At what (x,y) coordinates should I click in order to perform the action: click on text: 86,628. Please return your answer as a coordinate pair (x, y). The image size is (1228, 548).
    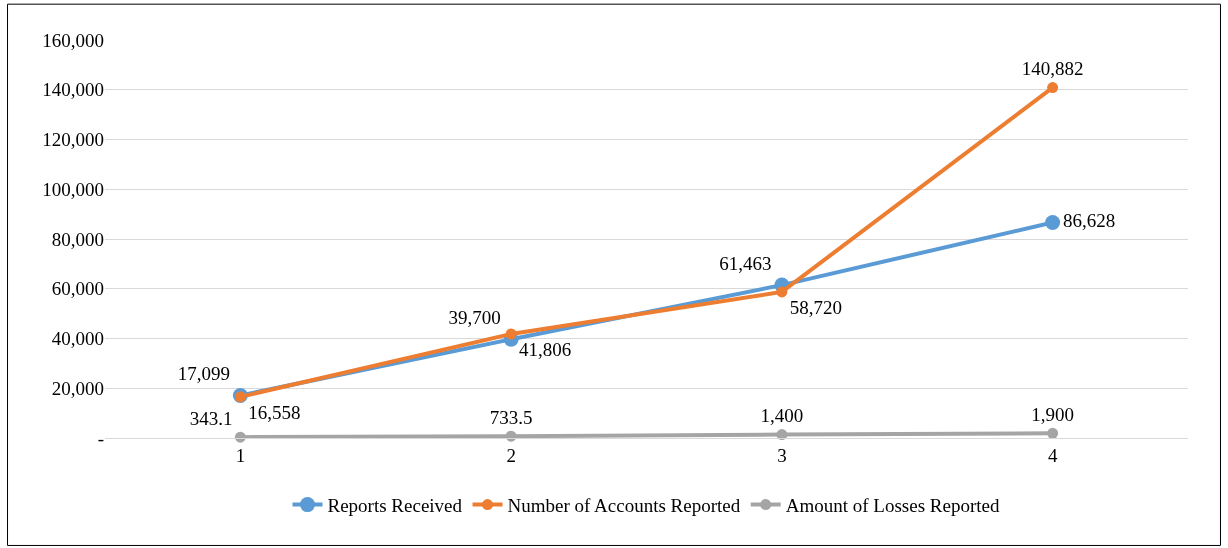
    Looking at the image, I should click on (1089, 221).